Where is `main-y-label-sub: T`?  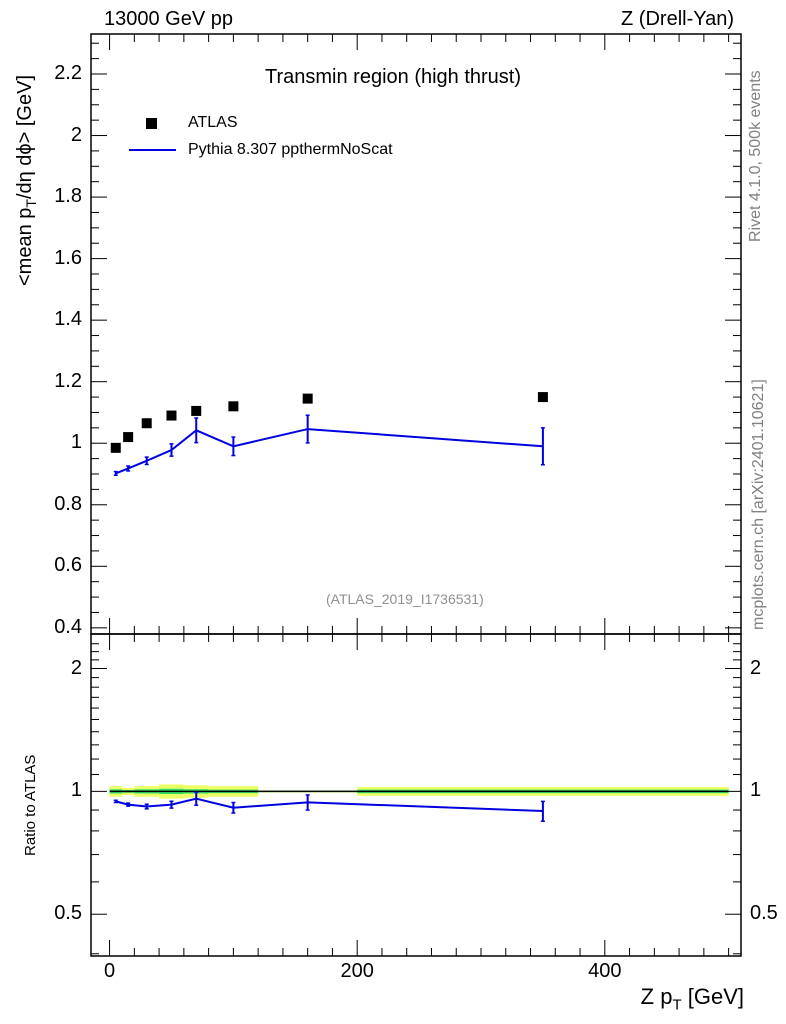 main-y-label-sub: T is located at coordinates (31, 203).